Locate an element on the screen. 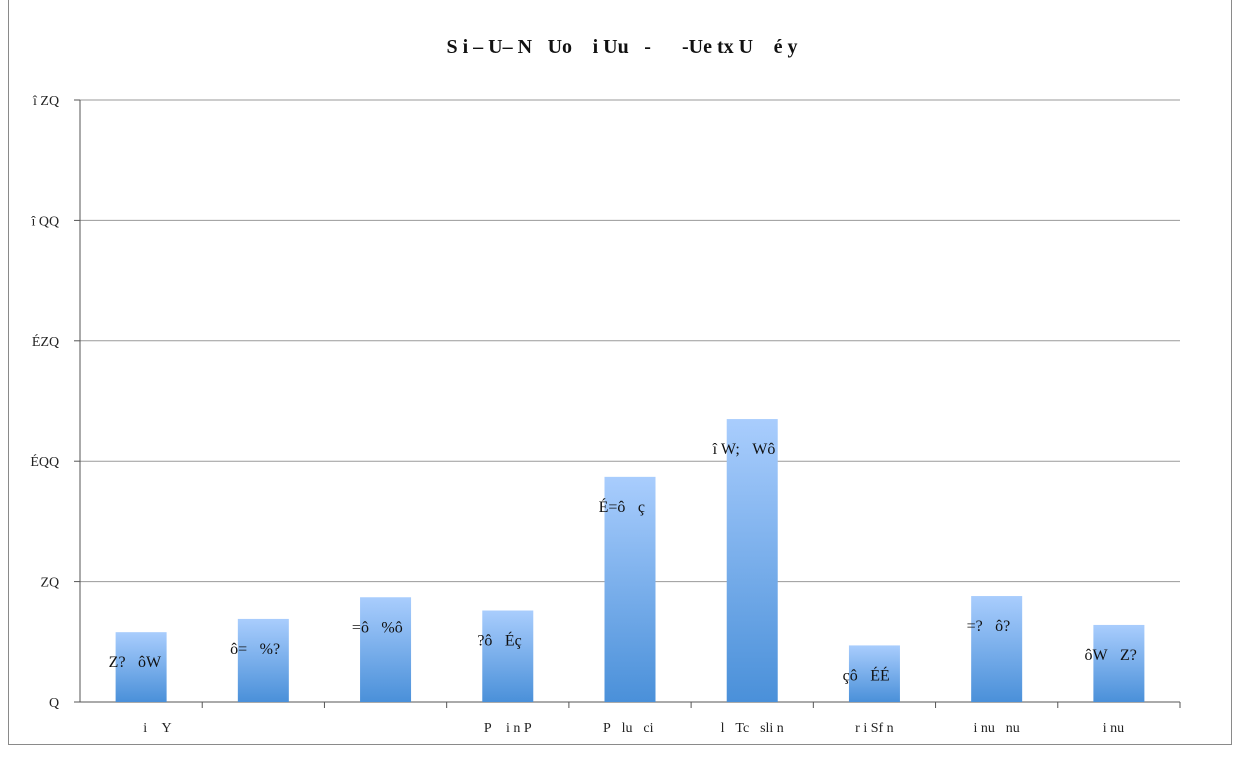 This screenshot has width=1244, height=758. y-tick-label: î ZQ􏰃 is located at coordinates (51, 101).